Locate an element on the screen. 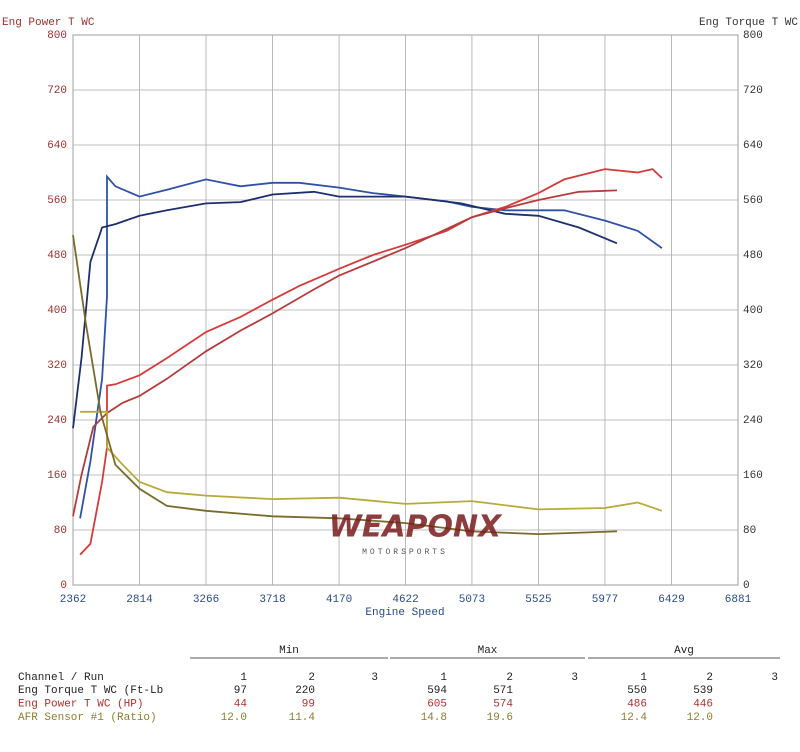 The width and height of the screenshot is (800, 752). y2-tick-label: 720 is located at coordinates (753, 91).